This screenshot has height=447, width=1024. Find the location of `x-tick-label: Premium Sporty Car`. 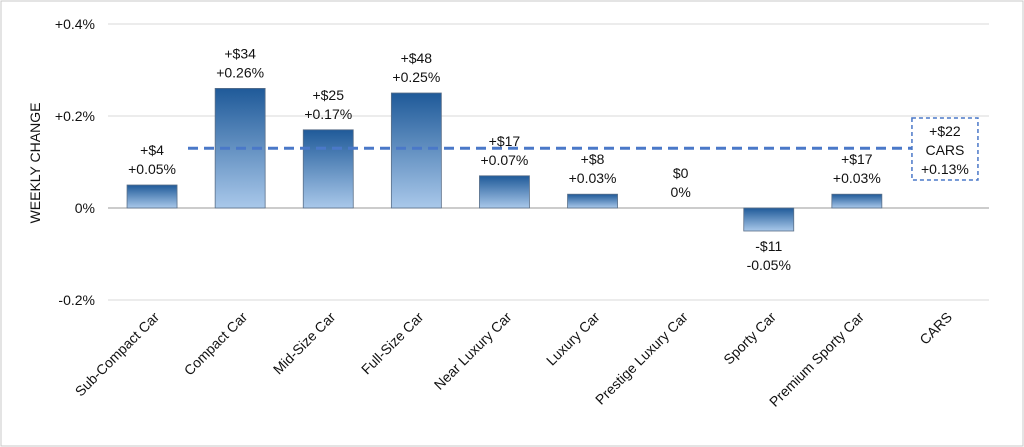

x-tick-label: Premium Sporty Car is located at coordinates (816, 359).